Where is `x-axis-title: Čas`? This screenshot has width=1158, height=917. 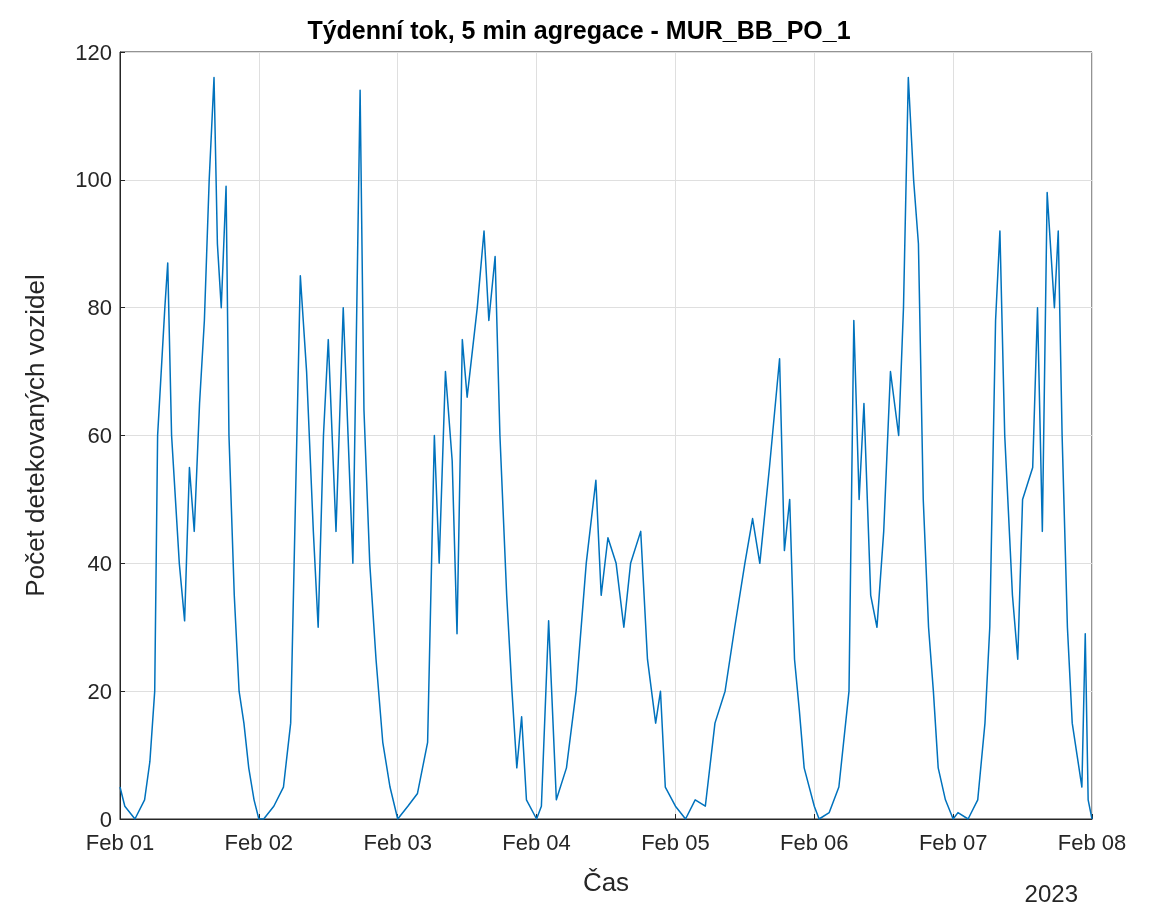 x-axis-title: Čas is located at coordinates (606, 882).